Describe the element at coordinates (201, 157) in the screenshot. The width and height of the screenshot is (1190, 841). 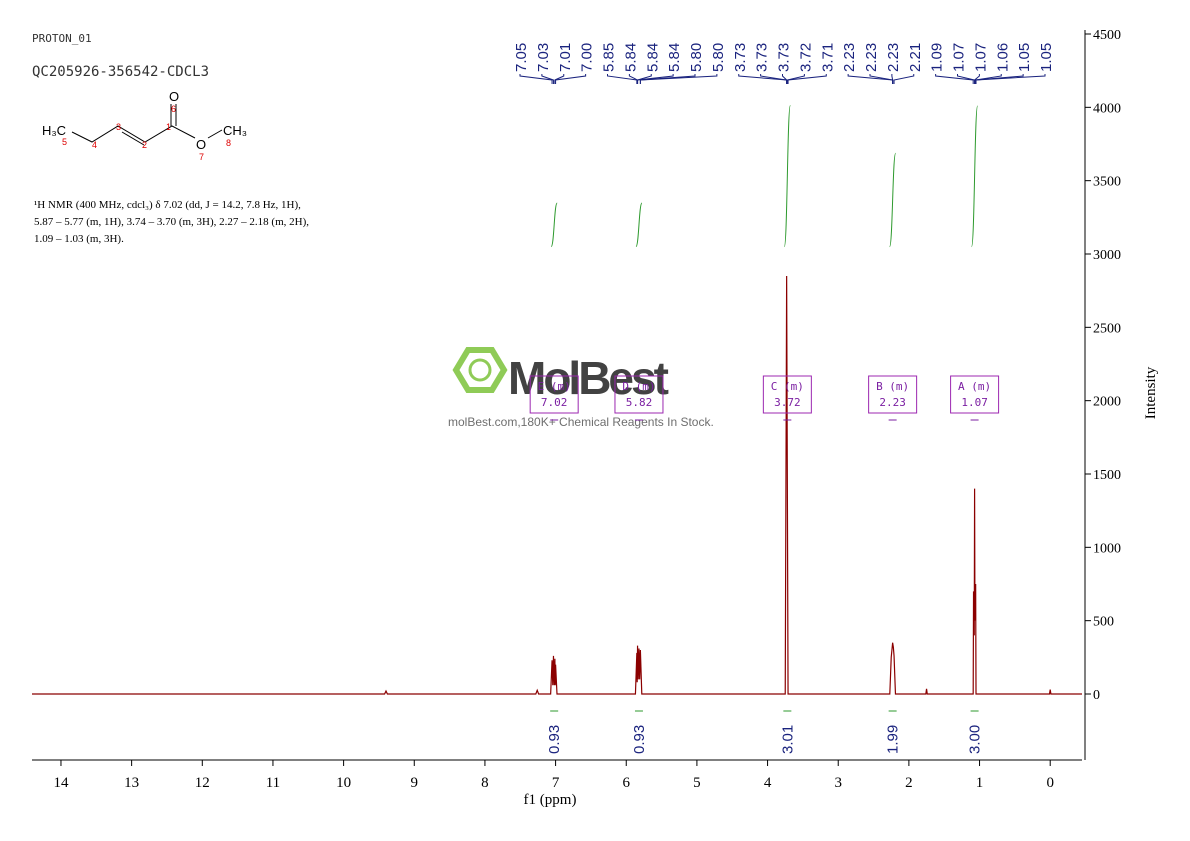
I see `atom-number: 7` at that location.